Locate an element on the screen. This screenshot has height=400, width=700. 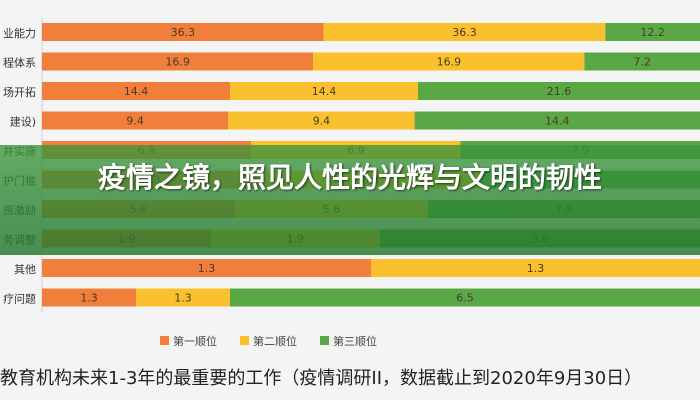
category-label: 建设) is located at coordinates (23, 122).